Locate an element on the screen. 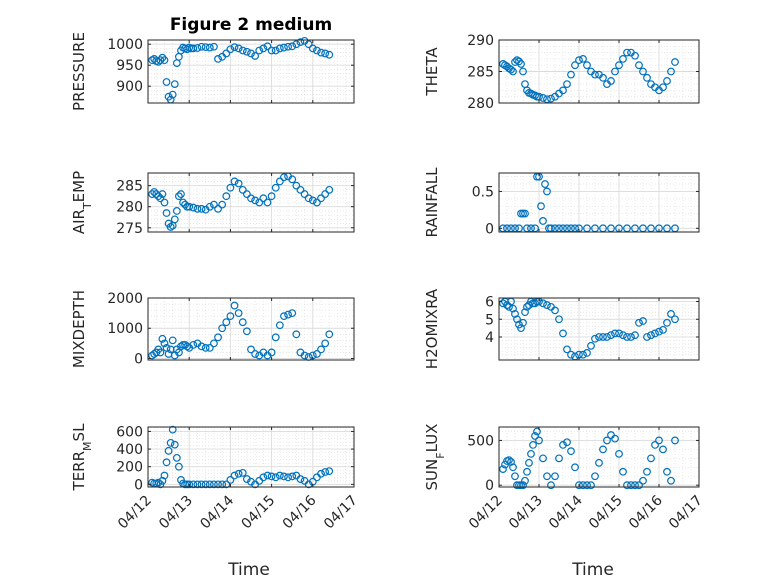  y-axis-label: MIXDEPTH is located at coordinates (79, 329).